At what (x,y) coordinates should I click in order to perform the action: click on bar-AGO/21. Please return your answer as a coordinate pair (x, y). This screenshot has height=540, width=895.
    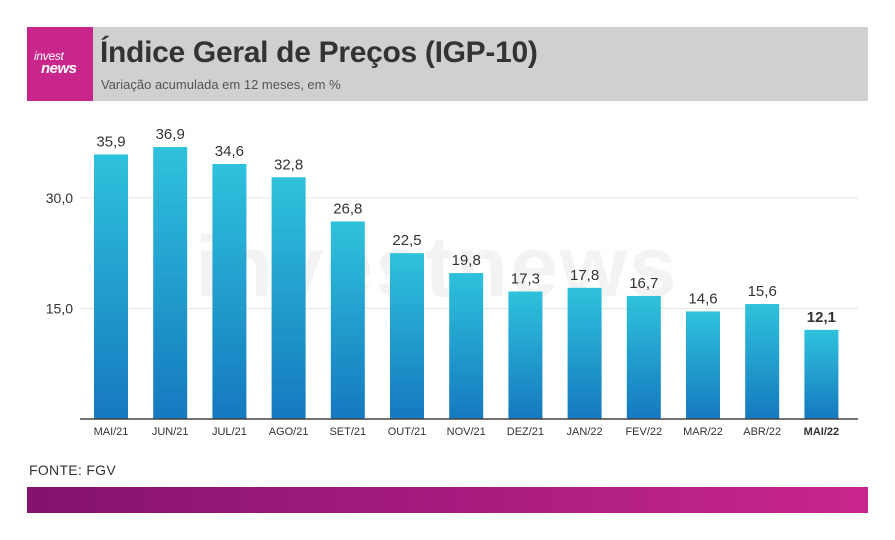
    Looking at the image, I should click on (288, 298).